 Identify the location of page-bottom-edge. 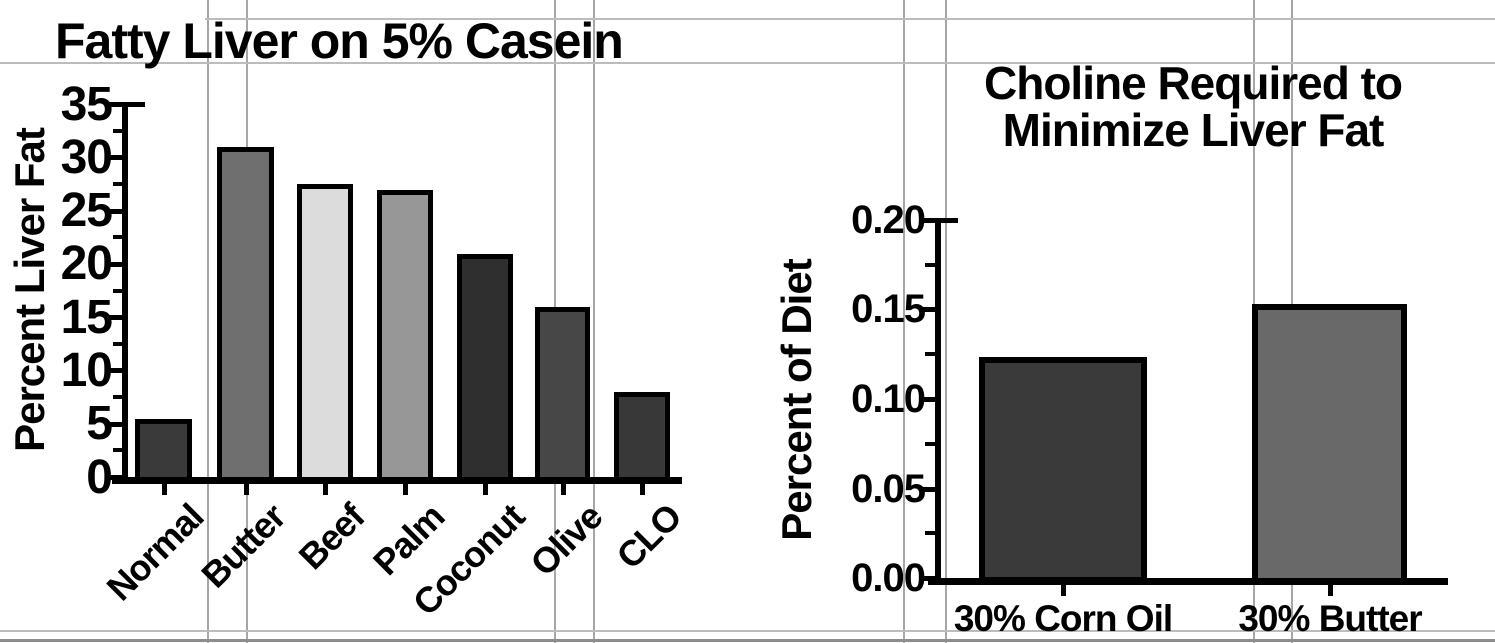
(747, 640).